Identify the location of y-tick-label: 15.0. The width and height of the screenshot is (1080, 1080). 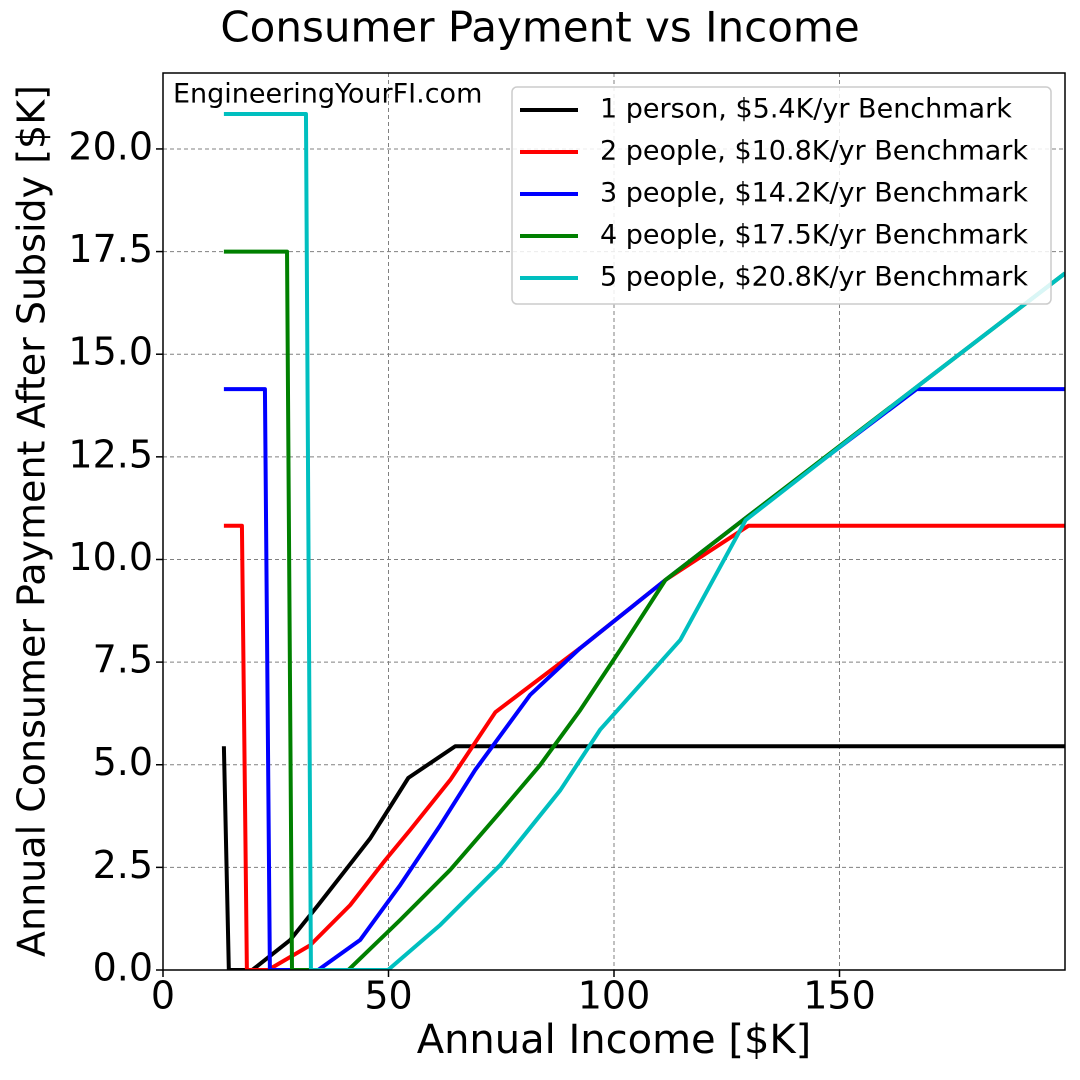
(110, 352).